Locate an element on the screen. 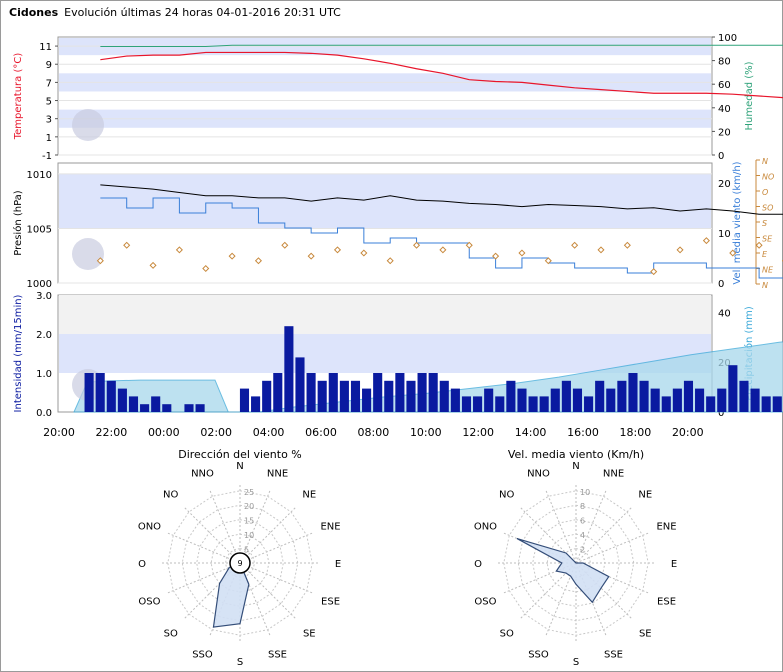  y-left-tick-label: 0.0 is located at coordinates (44, 413).